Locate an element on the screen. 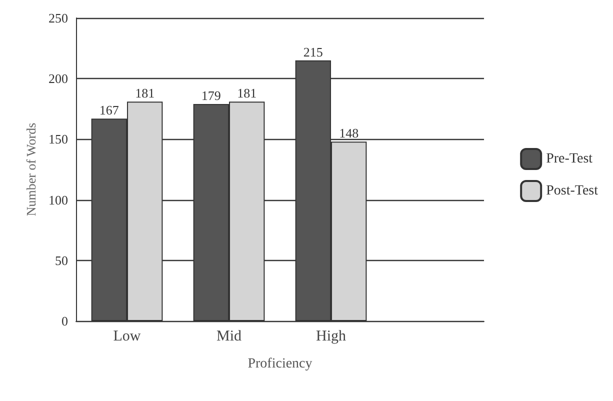 The height and width of the screenshot is (401, 613). y-tick-label: 150 is located at coordinates (58, 139).